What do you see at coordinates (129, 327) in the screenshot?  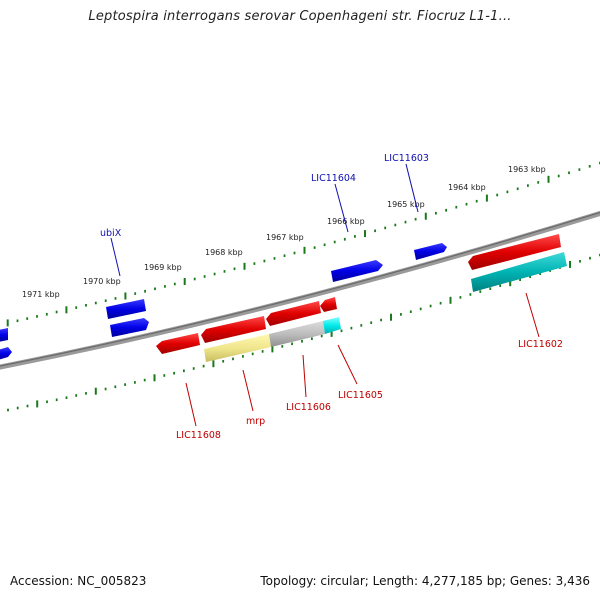 I see `gene-forward-near-ubiX` at bounding box center [129, 327].